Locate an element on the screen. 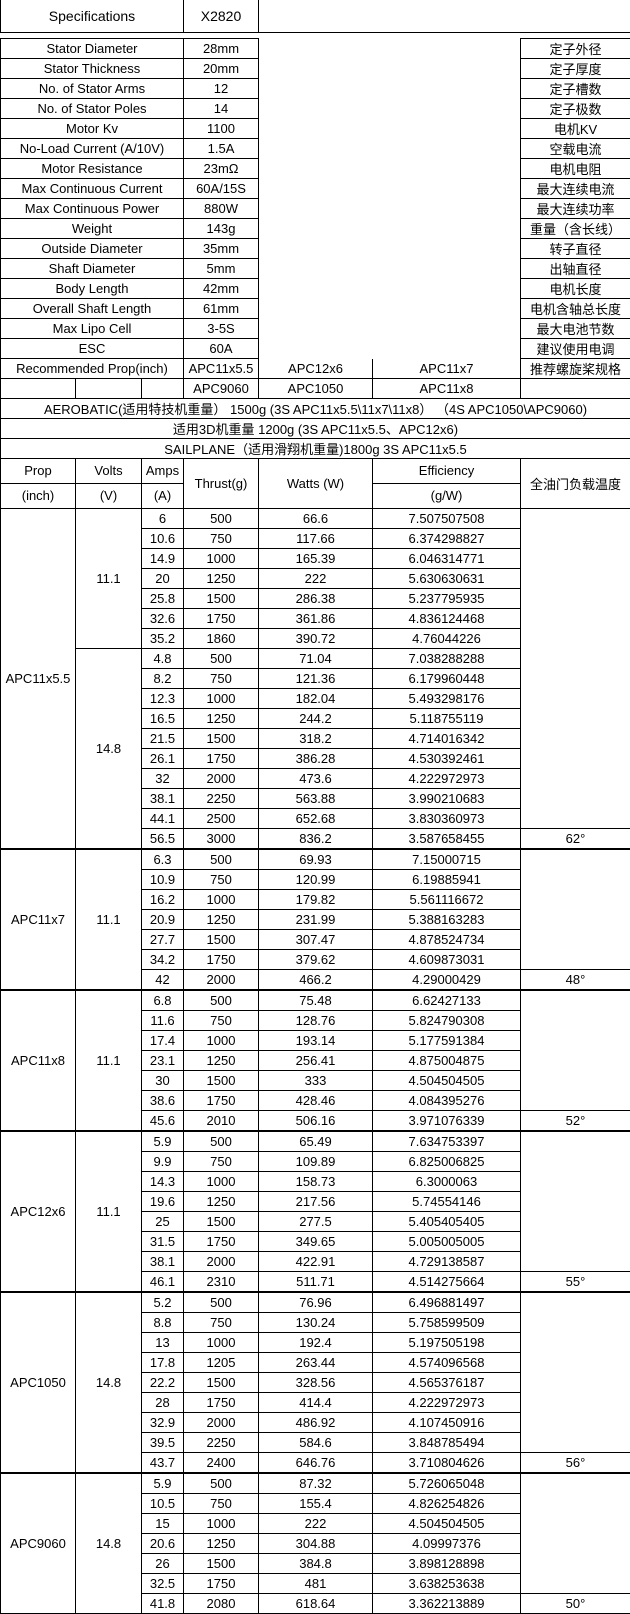 This screenshot has width=630, height=1614. amps-cell: 6 is located at coordinates (163, 518).